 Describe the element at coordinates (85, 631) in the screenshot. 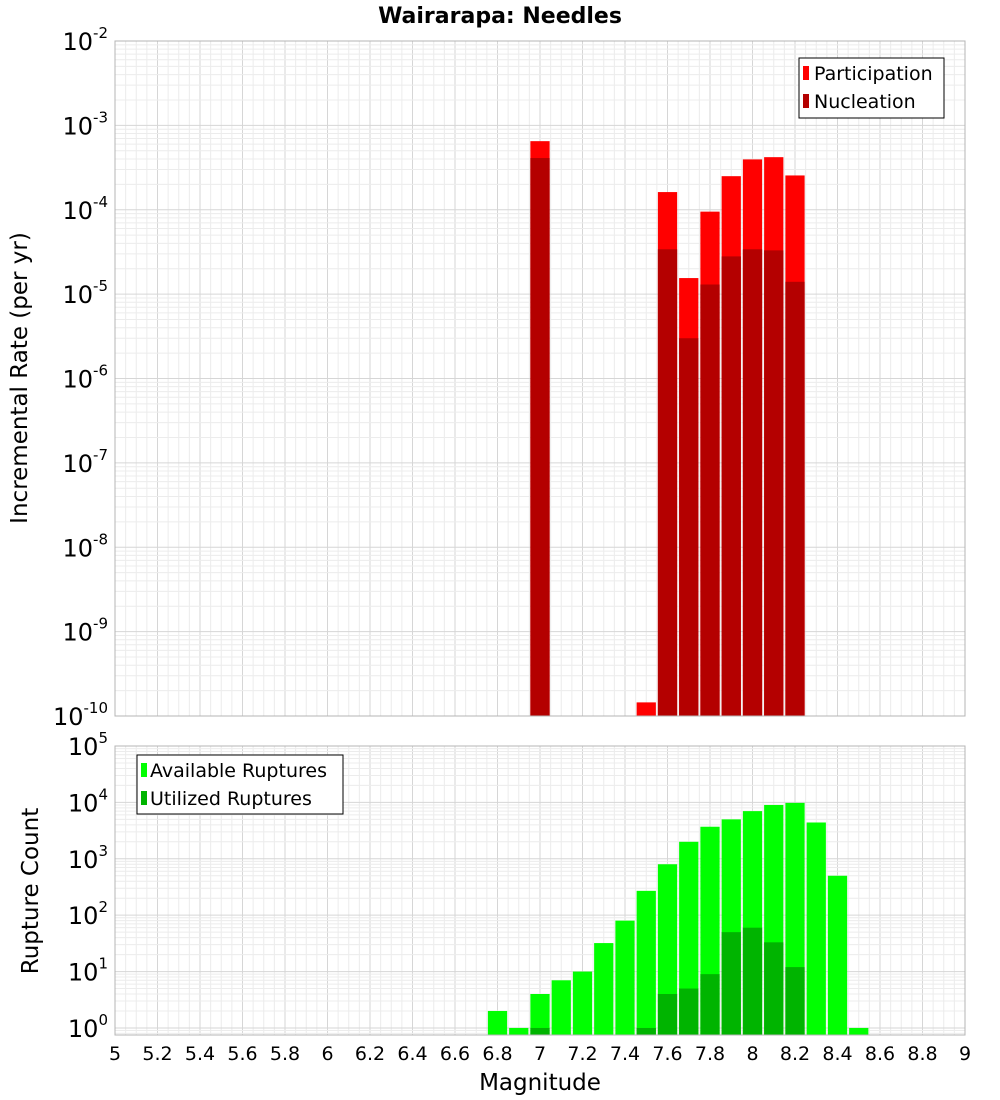

I see `top-y-tick-label: 10⁻⁹` at that location.